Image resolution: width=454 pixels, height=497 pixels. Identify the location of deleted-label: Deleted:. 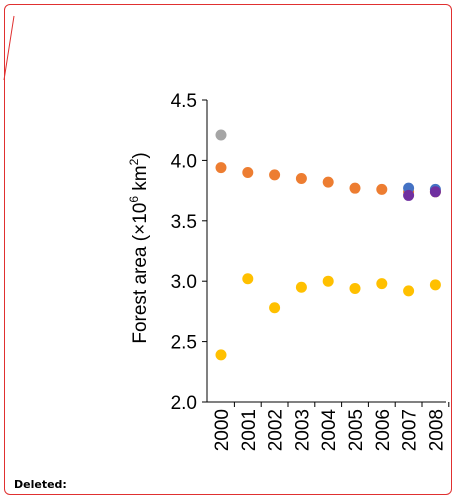
(40, 484).